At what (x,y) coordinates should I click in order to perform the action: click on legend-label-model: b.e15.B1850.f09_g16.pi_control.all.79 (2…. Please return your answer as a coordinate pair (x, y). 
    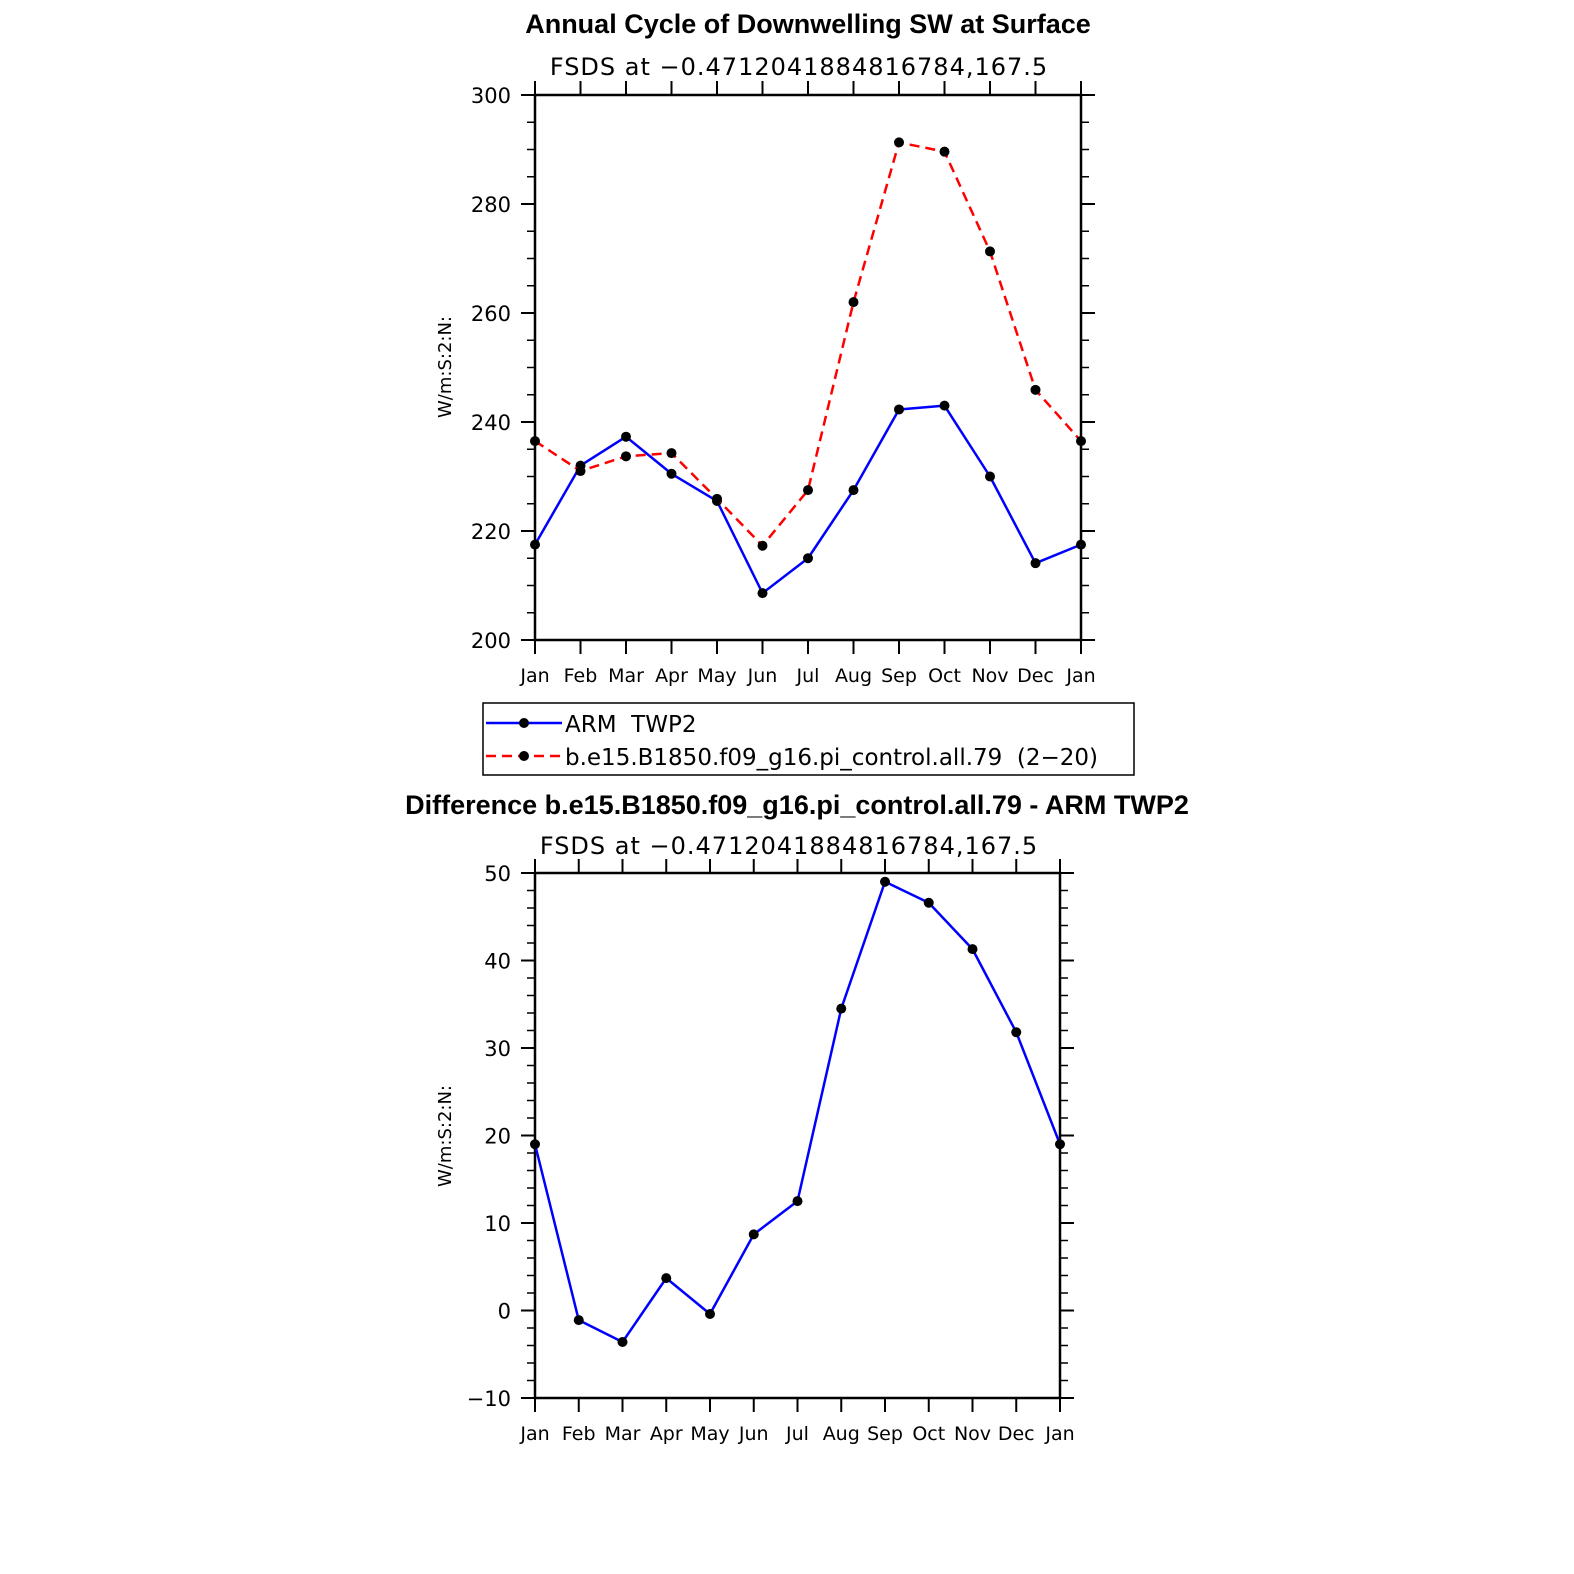
    Looking at the image, I should click on (831, 758).